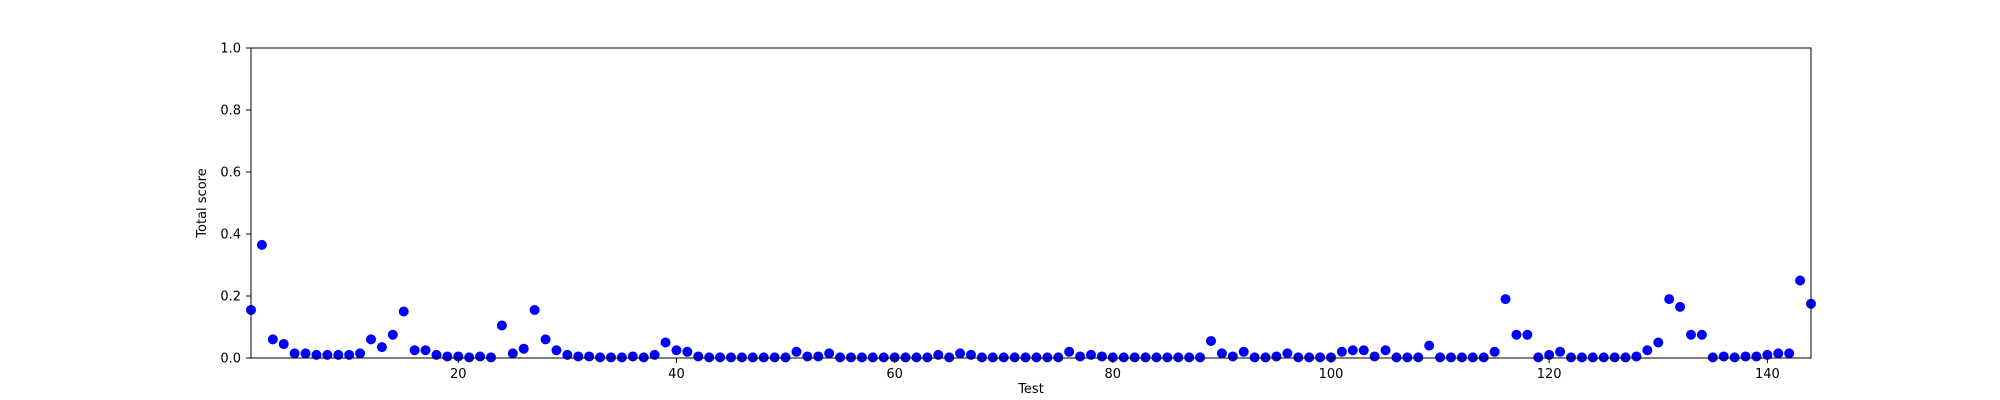 The image size is (2000, 400). I want to click on x-axis-label: Test, so click(1030, 389).